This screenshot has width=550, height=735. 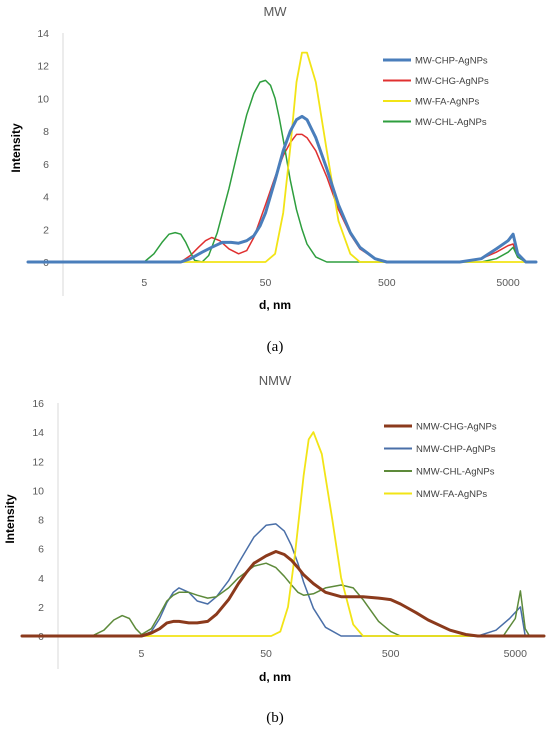 I want to click on legend-entry: NMW-CHP-AgNPs, so click(x=456, y=449).